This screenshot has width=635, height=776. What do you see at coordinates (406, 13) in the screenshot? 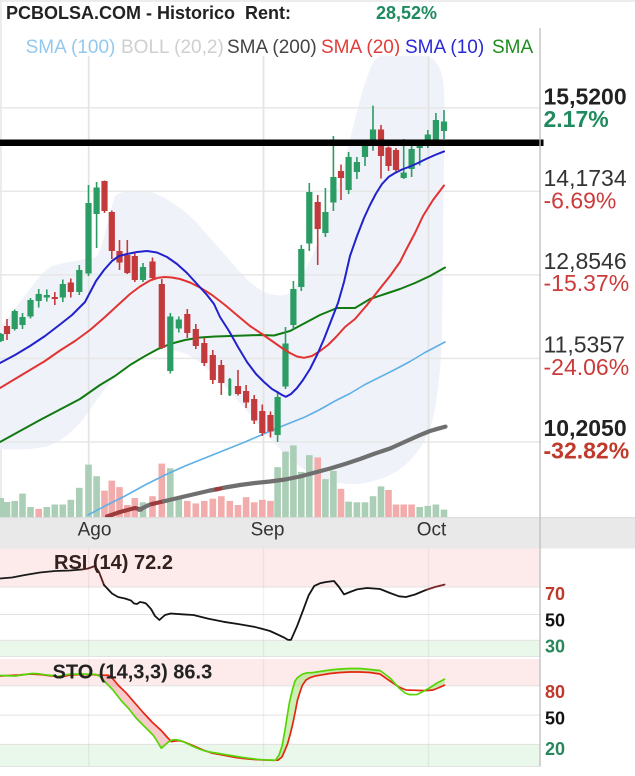
I see `svg-text: 28,52%` at bounding box center [406, 13].